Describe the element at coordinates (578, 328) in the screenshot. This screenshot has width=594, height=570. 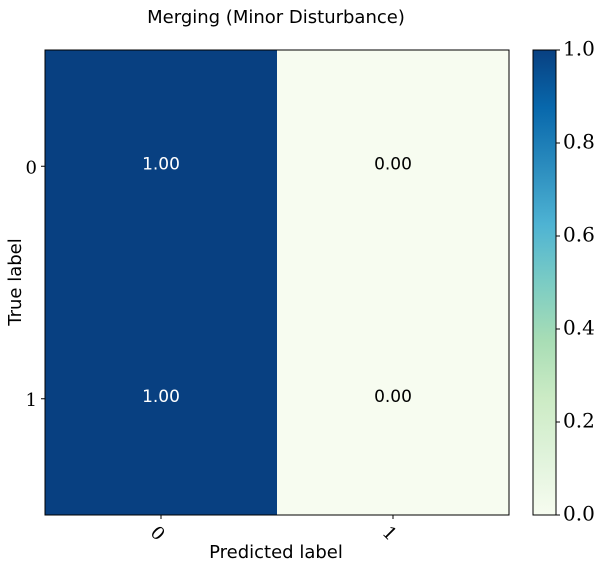
I see `colorbar-tick-label-2: 0.4` at that location.